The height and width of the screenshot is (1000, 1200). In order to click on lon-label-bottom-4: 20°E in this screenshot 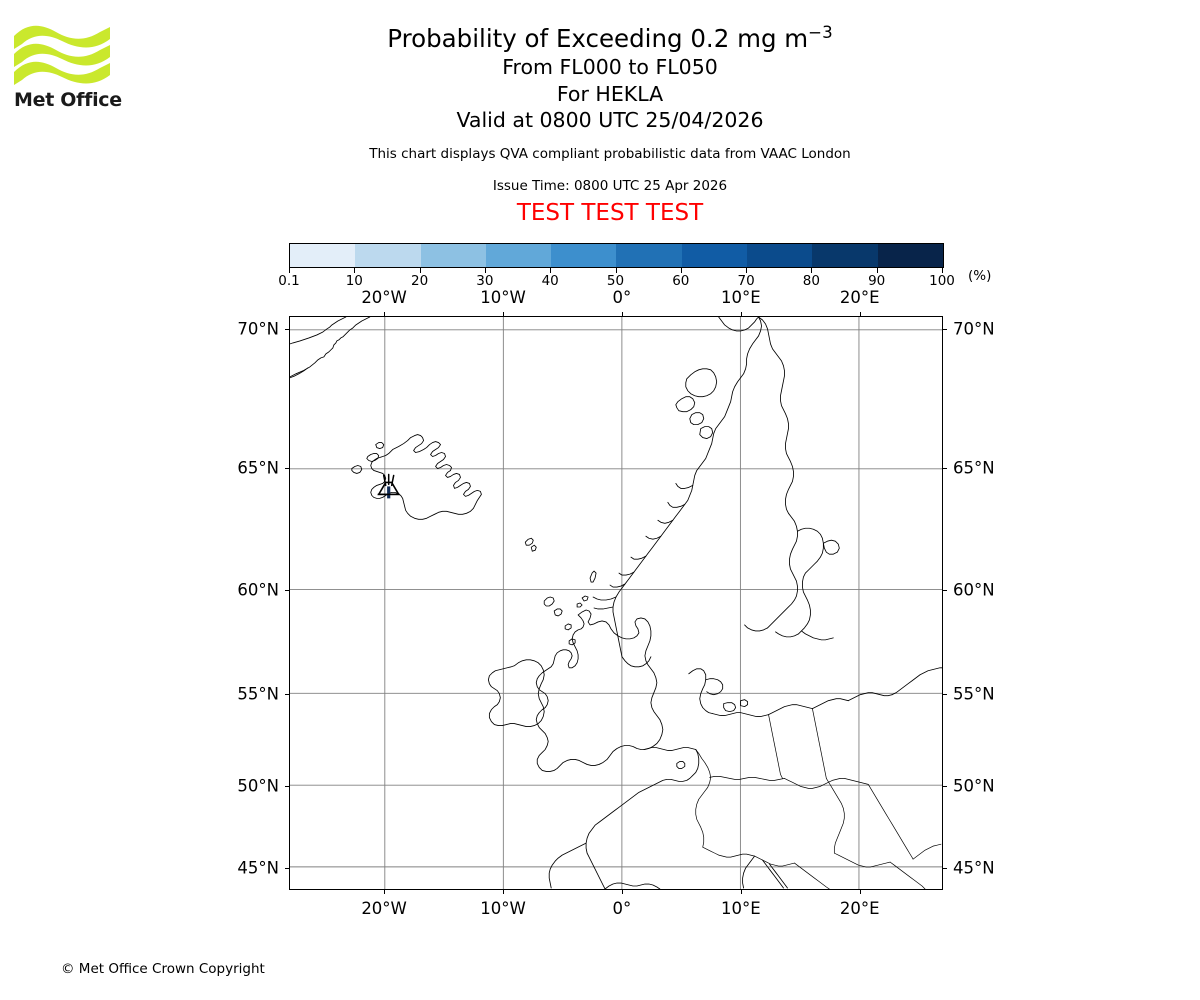, I will do `click(859, 908)`.